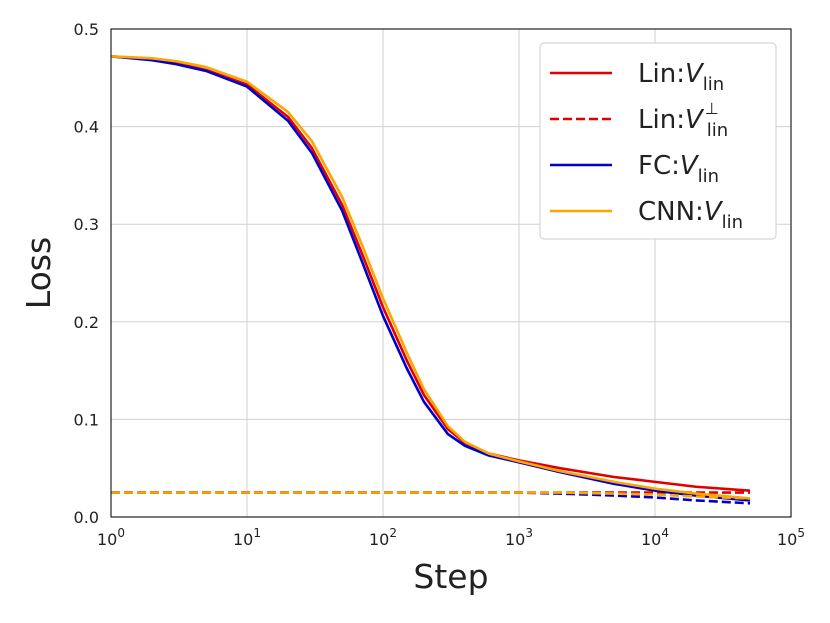  Describe the element at coordinates (690, 215) in the screenshot. I see `legend-label: CNN:Vlin` at that location.